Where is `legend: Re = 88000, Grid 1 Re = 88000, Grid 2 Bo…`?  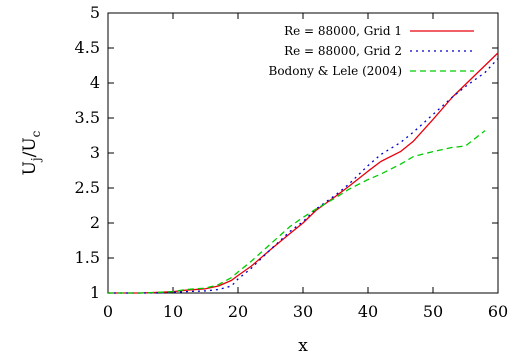 legend: Re = 88000, Grid 1 Re = 88000, Grid 2 Bo… is located at coordinates (371, 51).